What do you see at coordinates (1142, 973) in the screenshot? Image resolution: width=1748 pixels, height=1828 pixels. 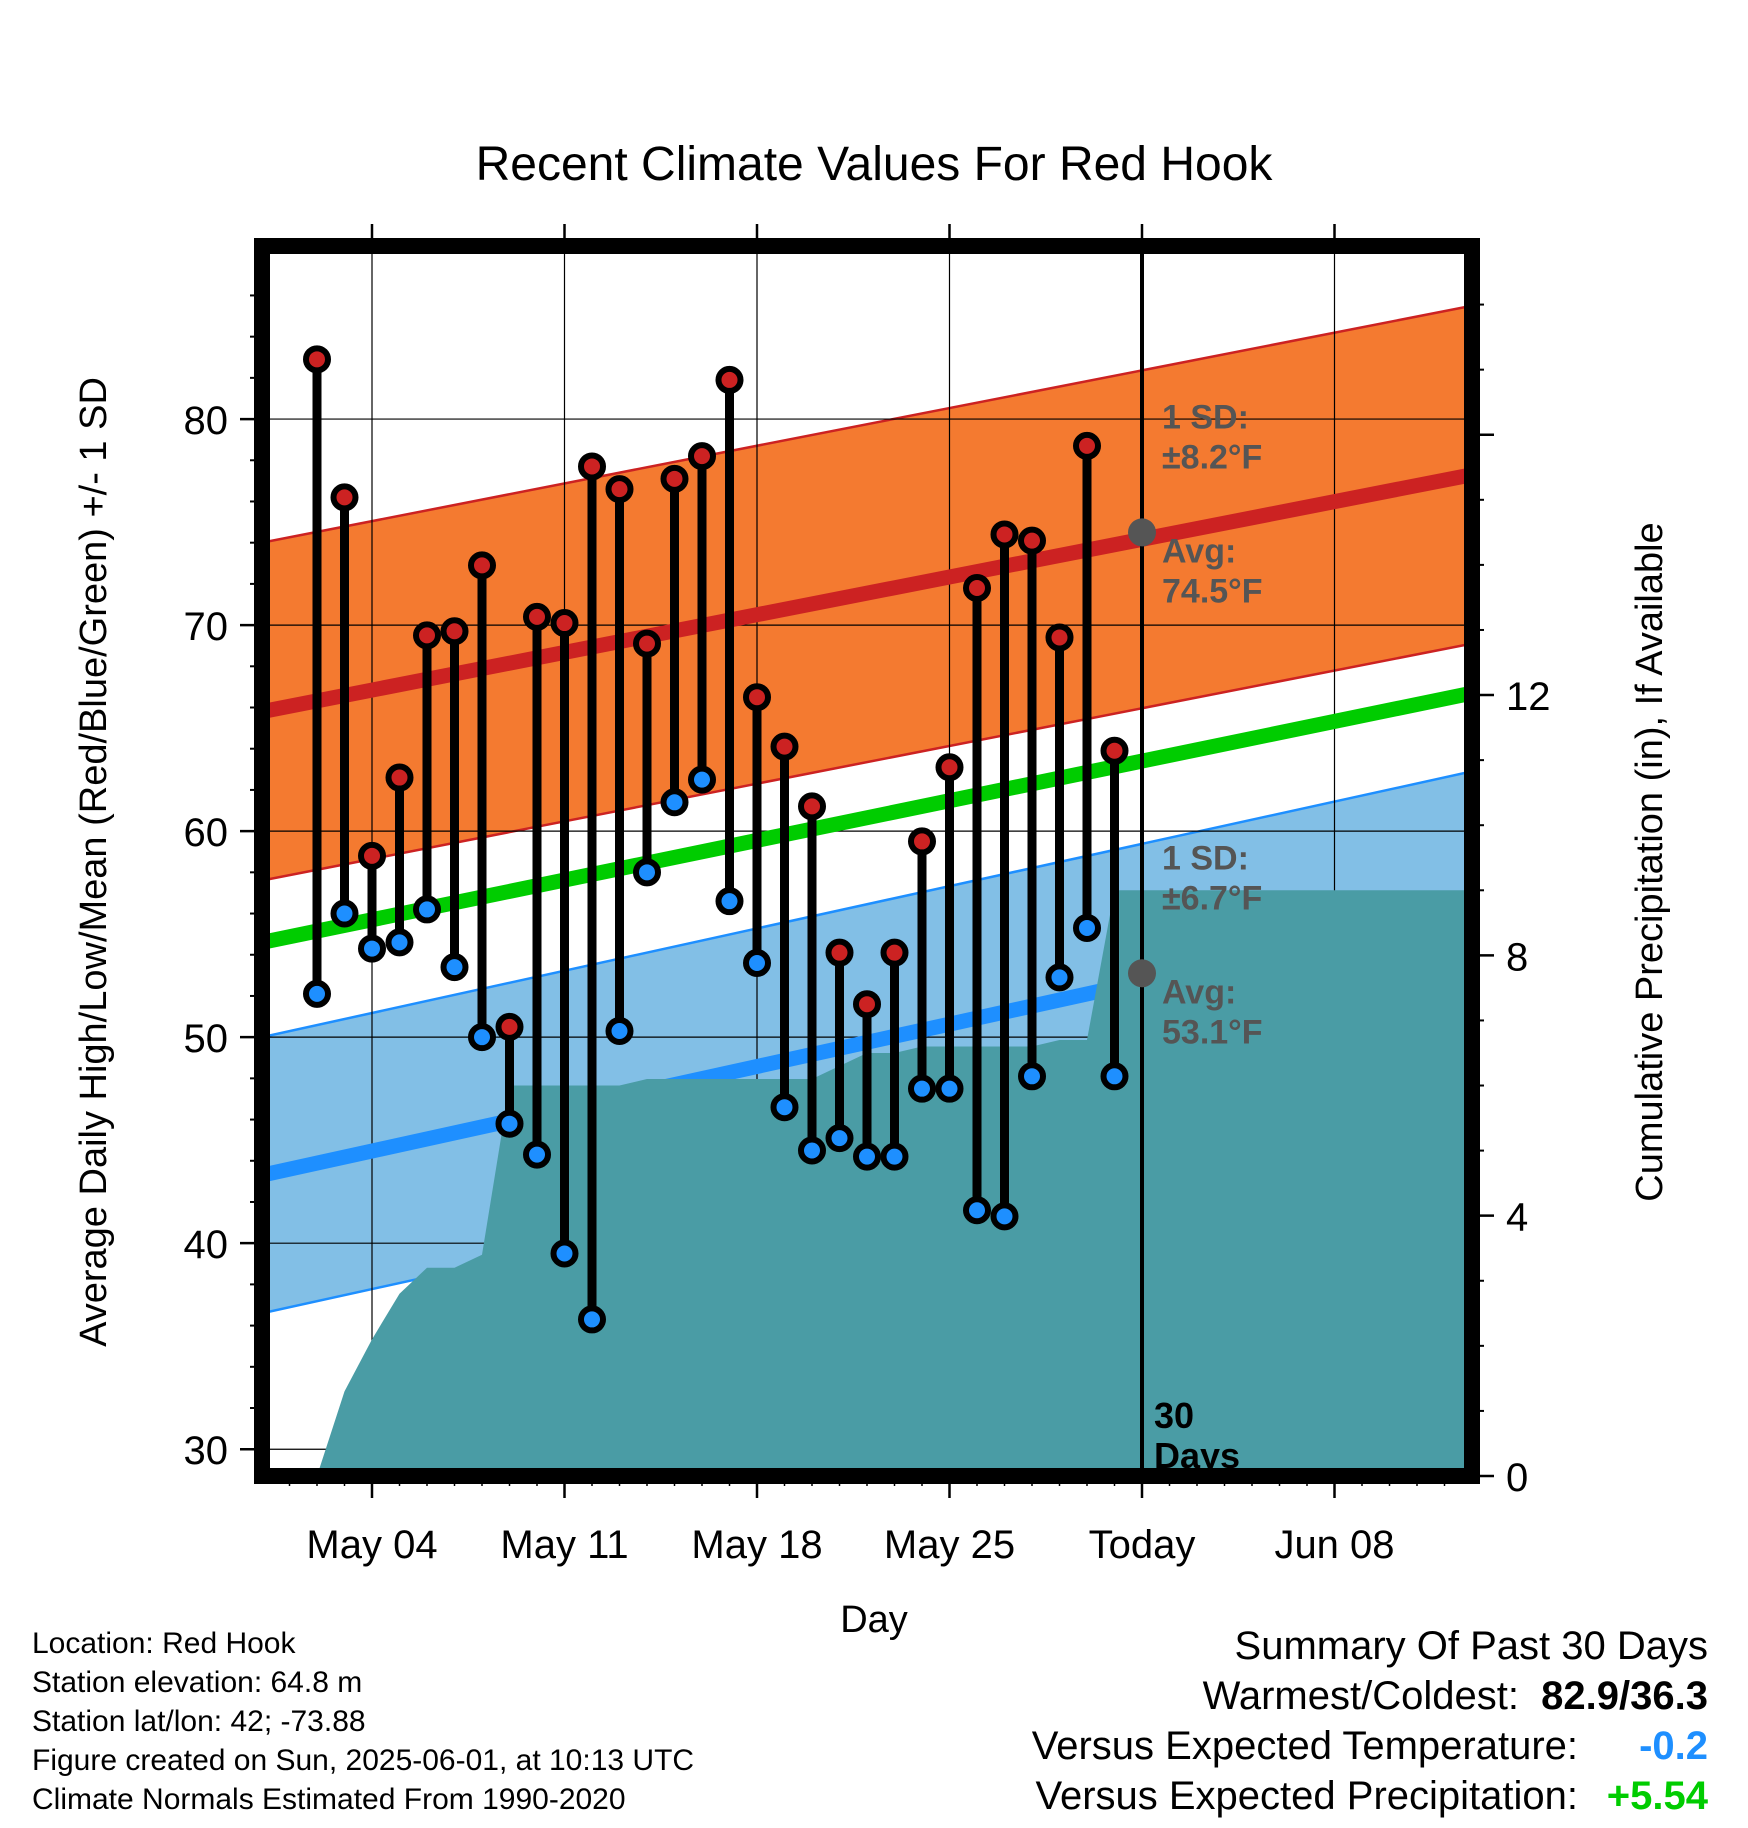 I see `low-avg-marker` at bounding box center [1142, 973].